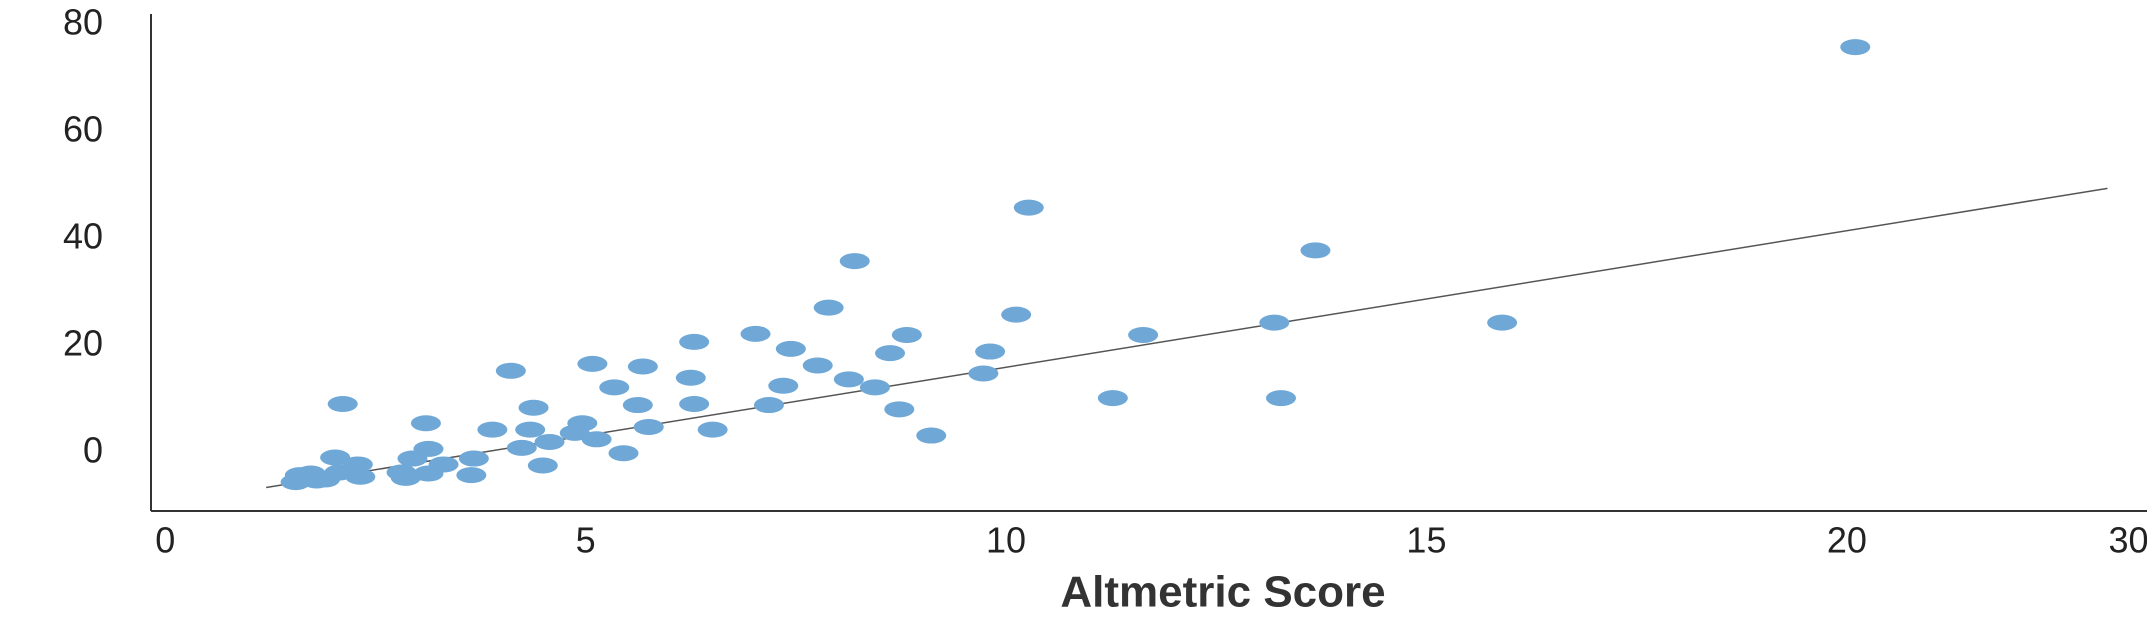 The height and width of the screenshot is (639, 2147). Describe the element at coordinates (83, 236) in the screenshot. I see `y-tick-label: 40` at that location.